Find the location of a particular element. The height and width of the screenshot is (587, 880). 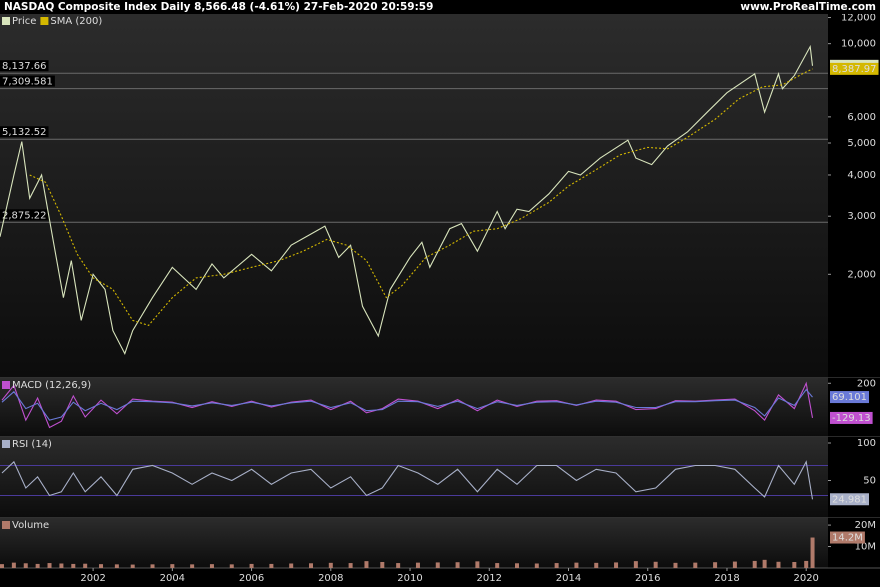

header-site: www.ProRealTime.com is located at coordinates (808, 7).